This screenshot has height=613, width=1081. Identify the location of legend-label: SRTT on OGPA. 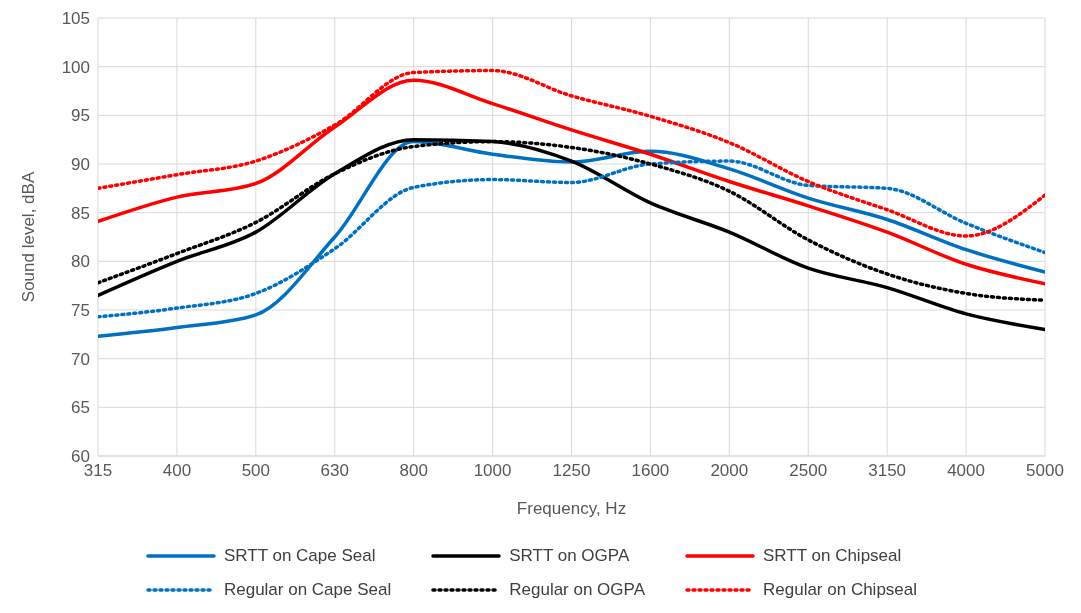
(569, 556).